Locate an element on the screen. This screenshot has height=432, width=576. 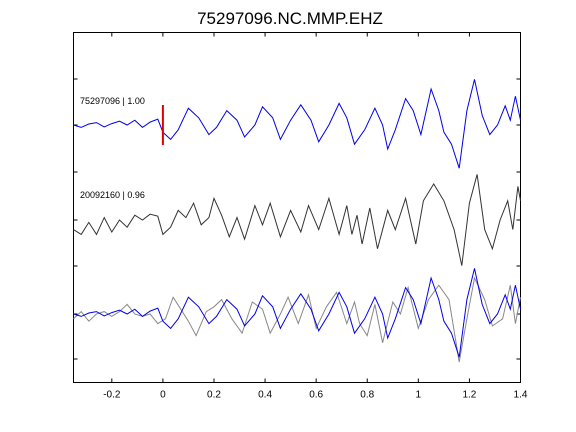
x-tick-label: 1 is located at coordinates (419, 395).